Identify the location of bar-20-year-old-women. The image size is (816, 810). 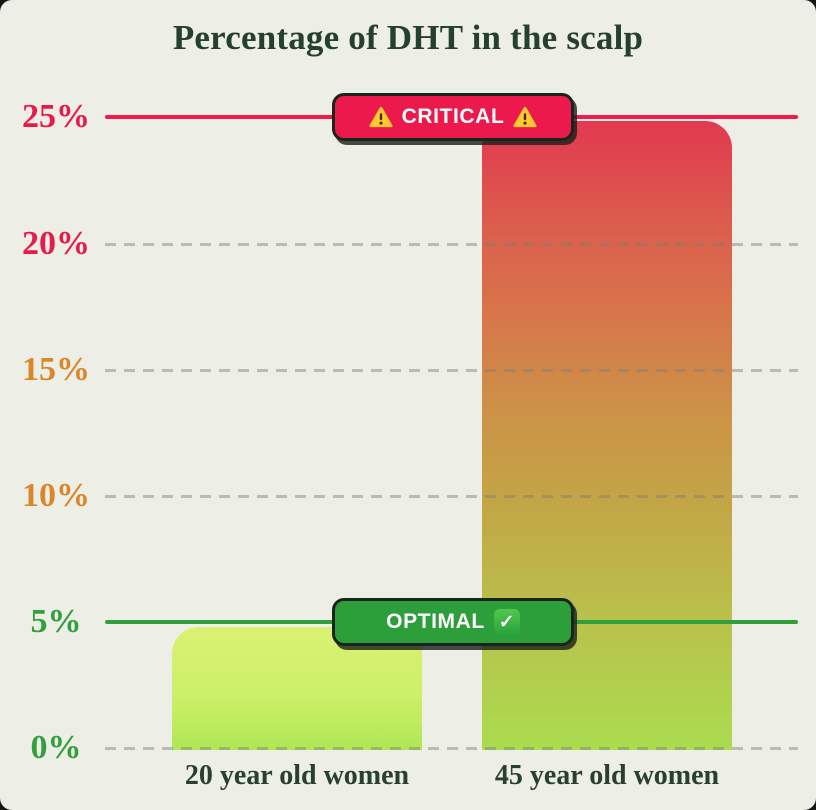
(297, 688).